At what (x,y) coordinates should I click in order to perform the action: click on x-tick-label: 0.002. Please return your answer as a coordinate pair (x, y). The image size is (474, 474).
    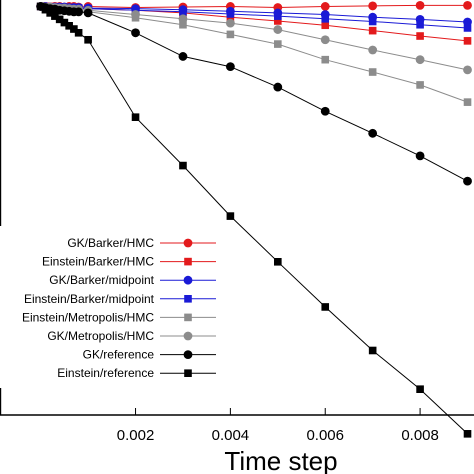
    Looking at the image, I should click on (136, 435).